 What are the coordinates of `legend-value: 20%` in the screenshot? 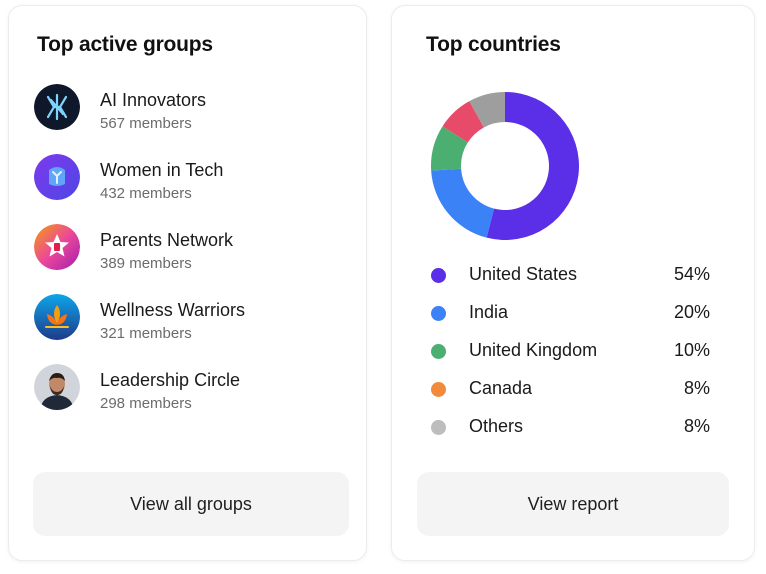 It's located at (691, 312).